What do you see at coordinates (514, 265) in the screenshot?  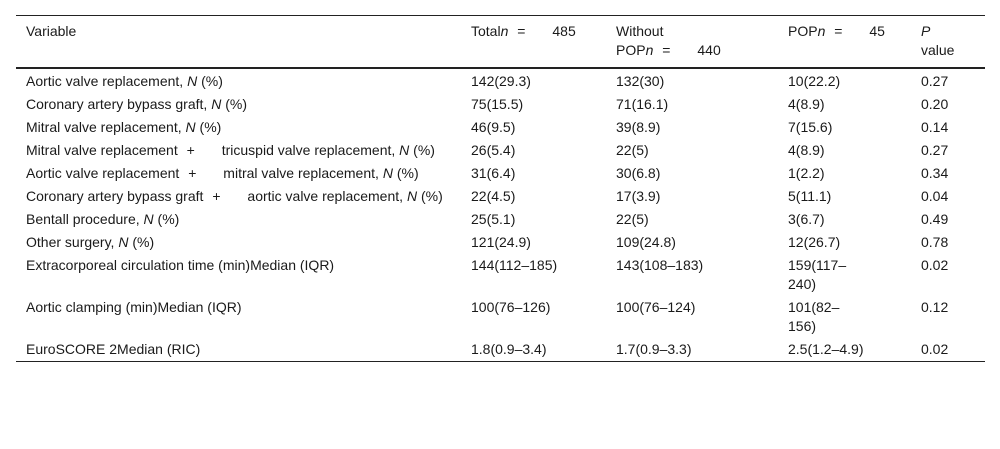 I see `cell-total: 144(112–185)` at bounding box center [514, 265].